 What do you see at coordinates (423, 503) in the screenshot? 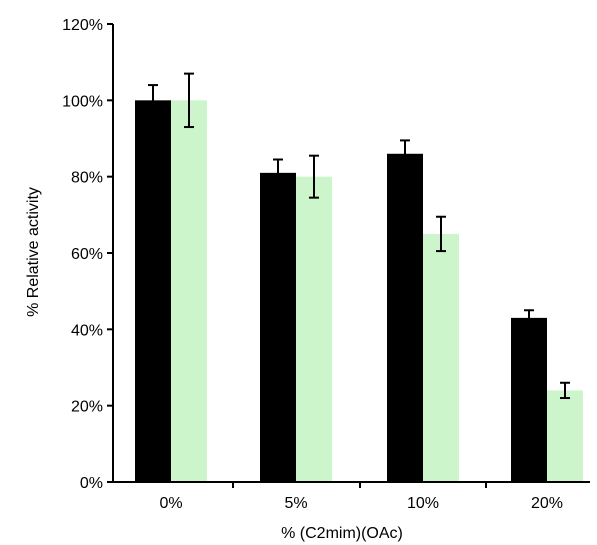
I see `x-tick-label: 10%` at bounding box center [423, 503].